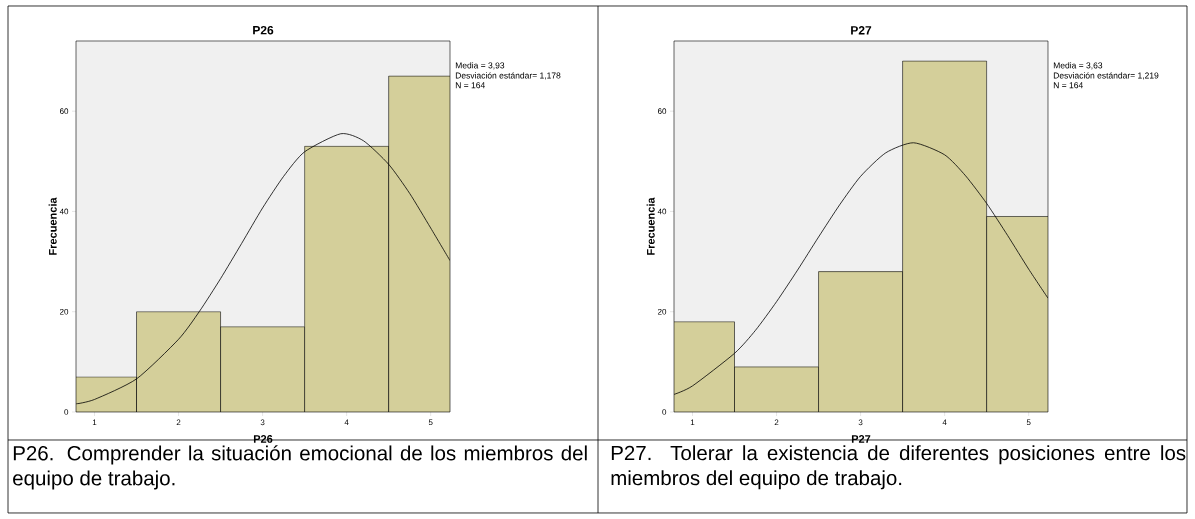 The height and width of the screenshot is (519, 1195). I want to click on text: P27. Tolerar la existencia de diferentes posiciones entre los miembros del equipo de trabajo., so click(898, 467).